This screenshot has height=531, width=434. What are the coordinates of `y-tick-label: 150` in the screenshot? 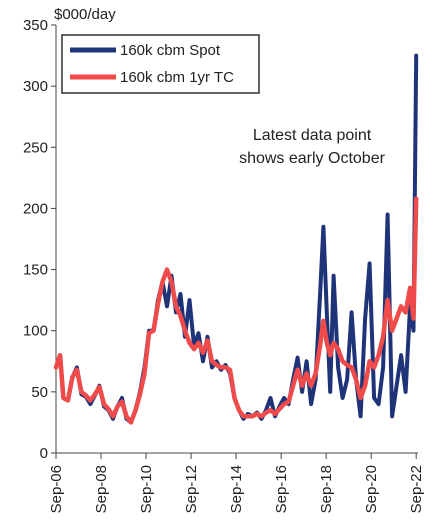 It's located at (35, 270).